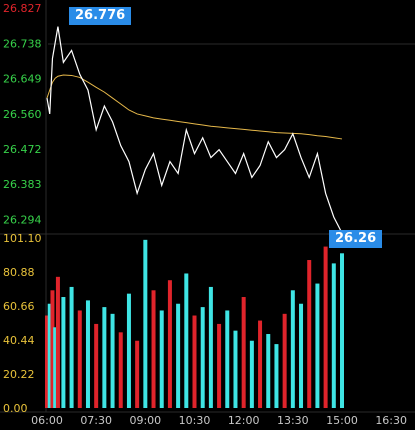 The image size is (415, 430). What do you see at coordinates (22, 43) in the screenshot?
I see `price-tick-label: 26.738` at bounding box center [22, 43].